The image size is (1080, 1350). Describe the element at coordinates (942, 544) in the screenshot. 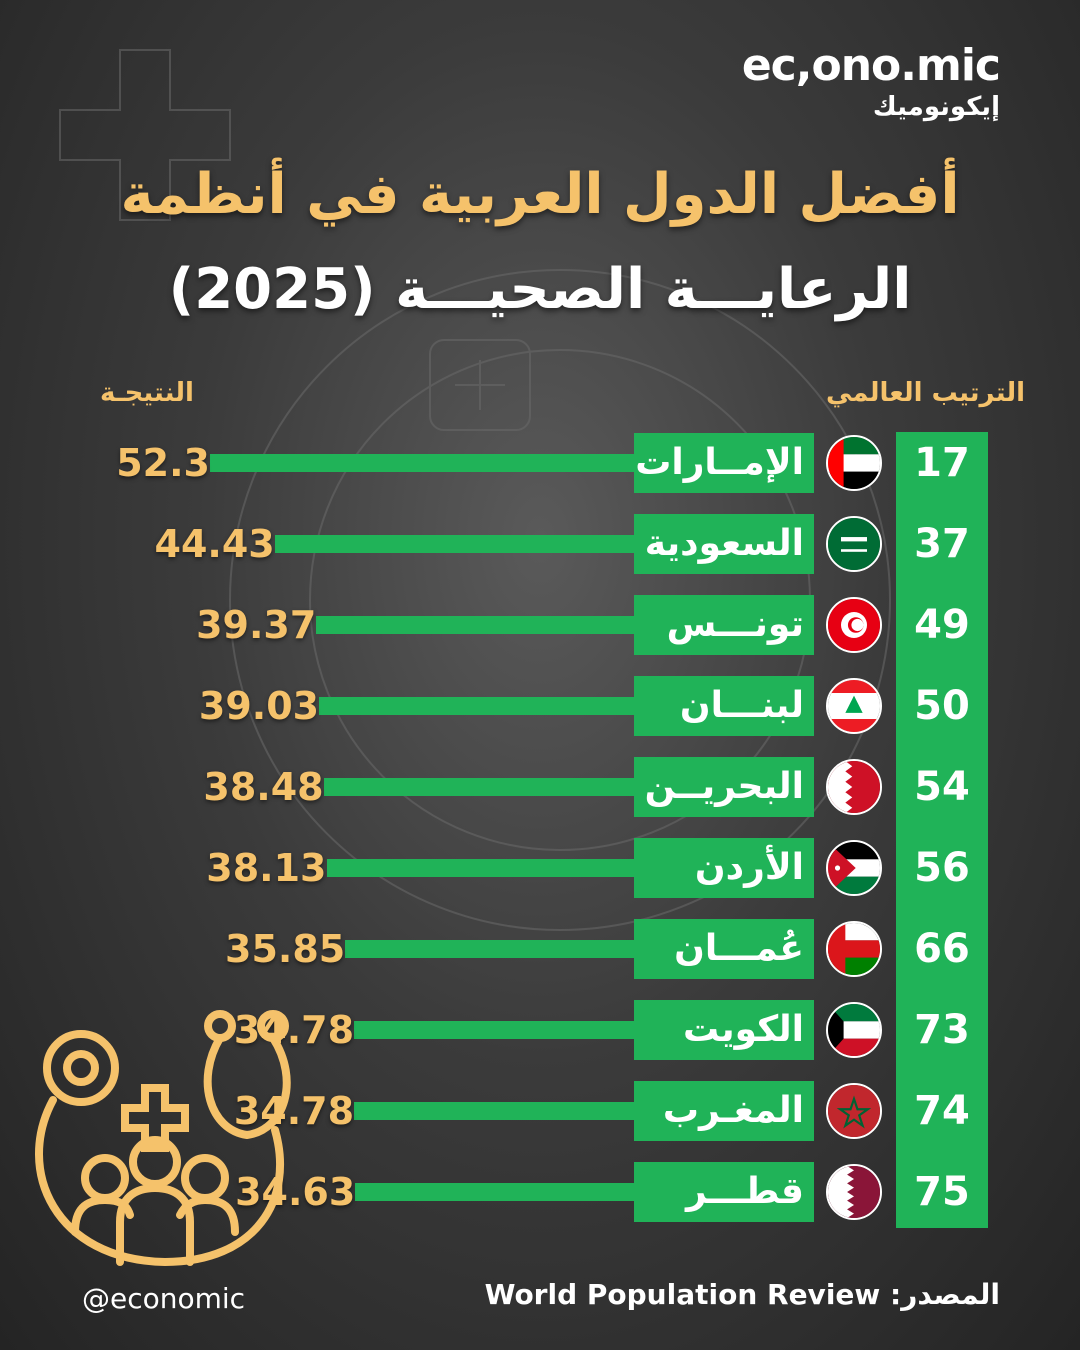

I see `rank-label: 37` at that location.